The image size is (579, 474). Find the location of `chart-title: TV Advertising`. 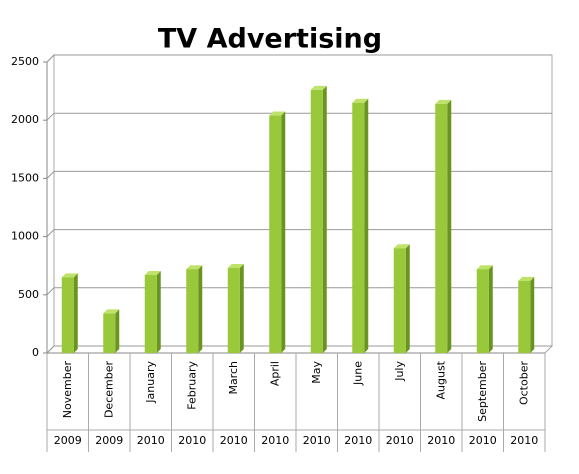

chart-title: TV Advertising is located at coordinates (270, 39).